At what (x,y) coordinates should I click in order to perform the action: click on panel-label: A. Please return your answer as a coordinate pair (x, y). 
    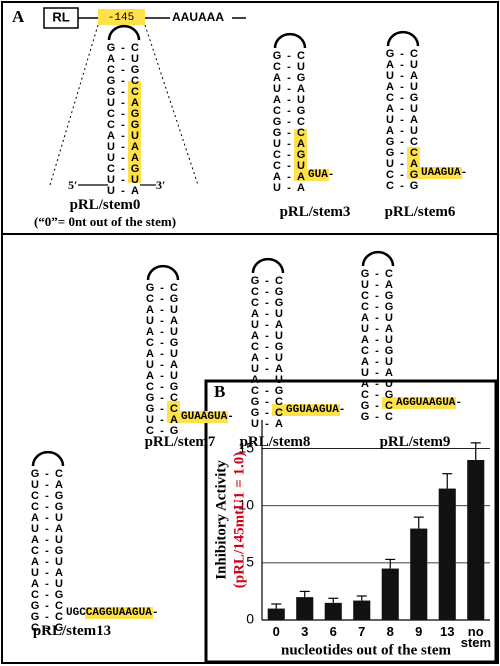
    Looking at the image, I should click on (18, 16).